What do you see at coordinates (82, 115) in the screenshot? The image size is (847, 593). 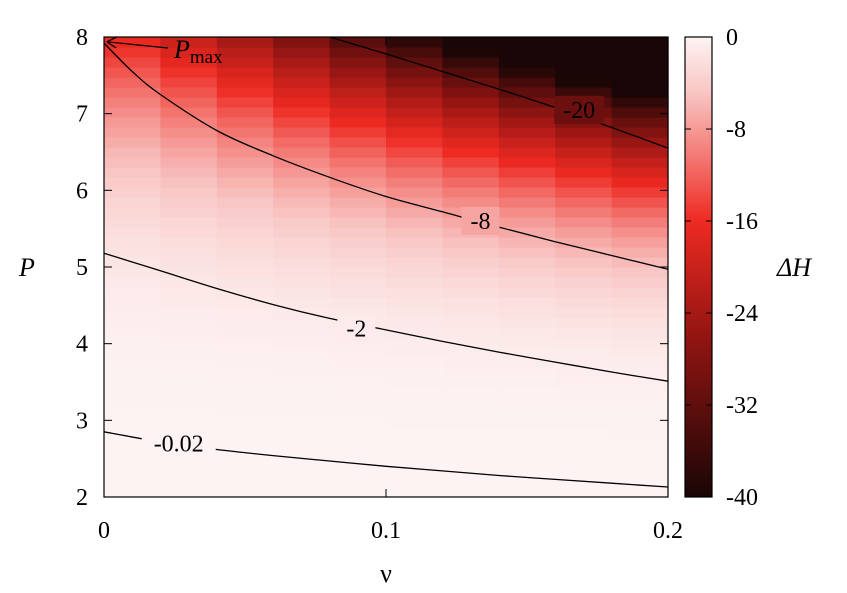 I see `y-tick-label: 7` at bounding box center [82, 115].